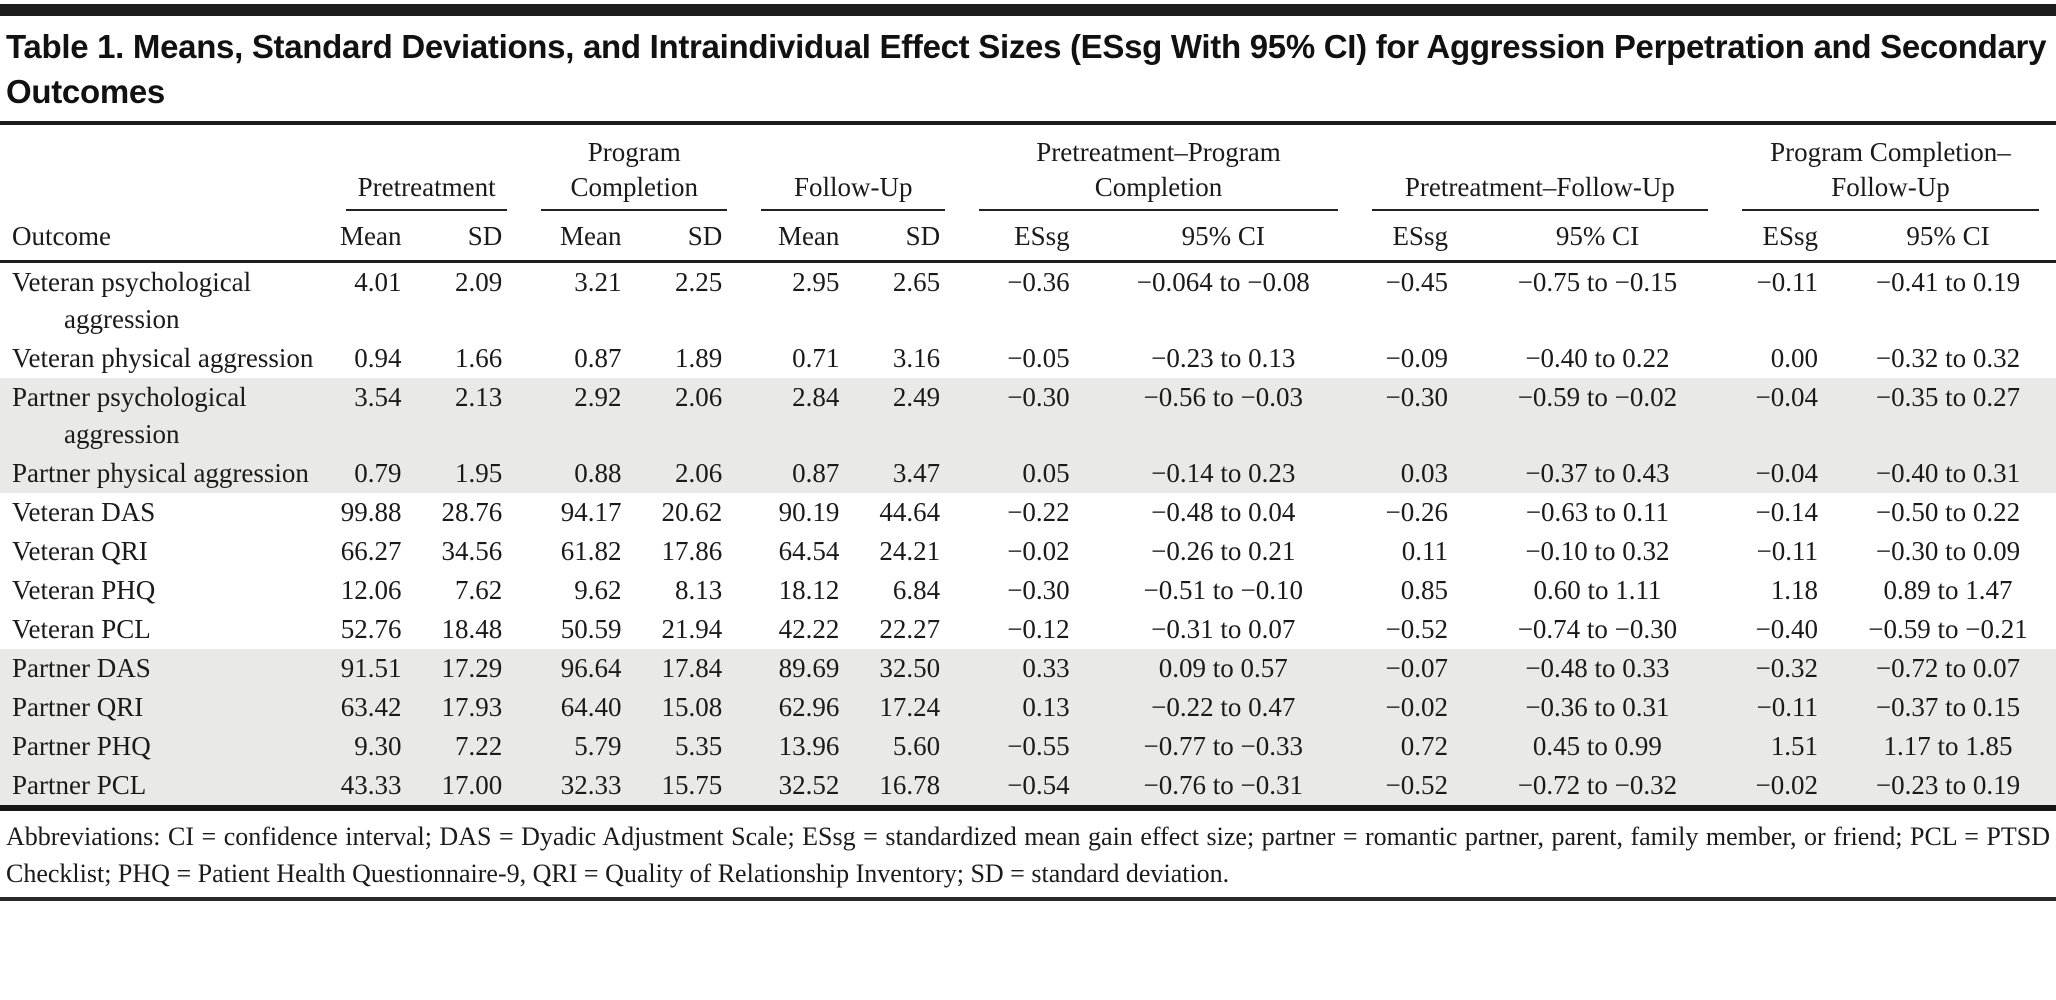 Image resolution: width=2056 pixels, height=1000 pixels. Describe the element at coordinates (598, 746) in the screenshot. I see `numeric-value-cell: 5.79` at that location.